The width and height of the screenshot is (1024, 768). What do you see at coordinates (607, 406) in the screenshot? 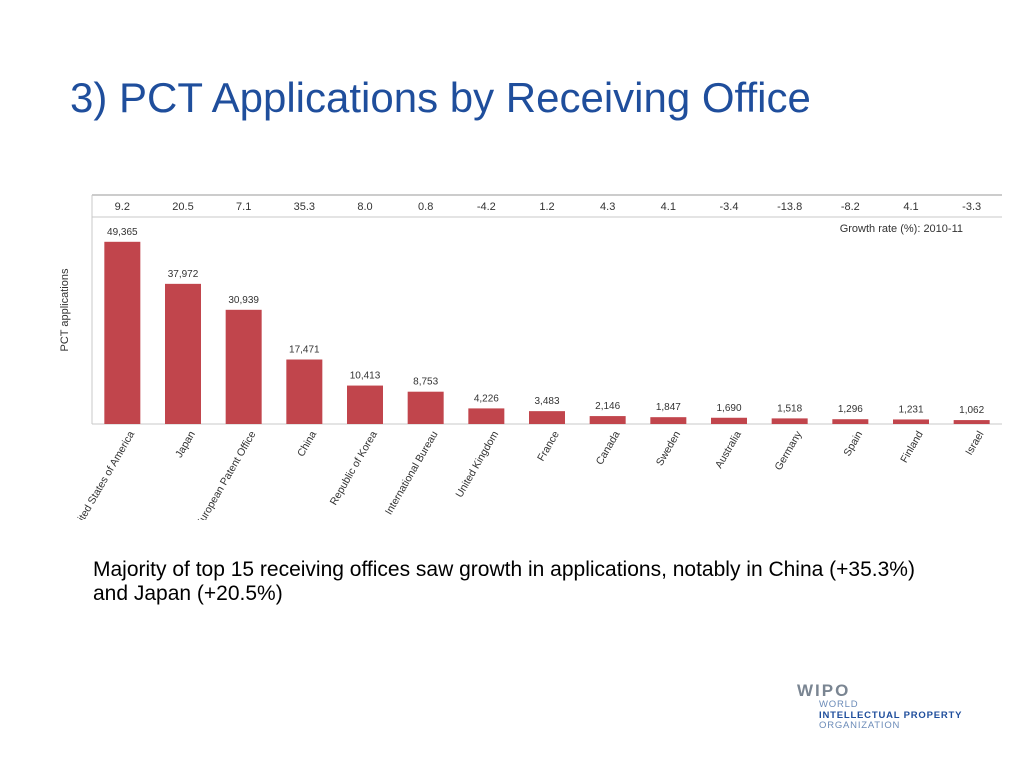
I see `bar-value-label: 2,146` at bounding box center [607, 406].